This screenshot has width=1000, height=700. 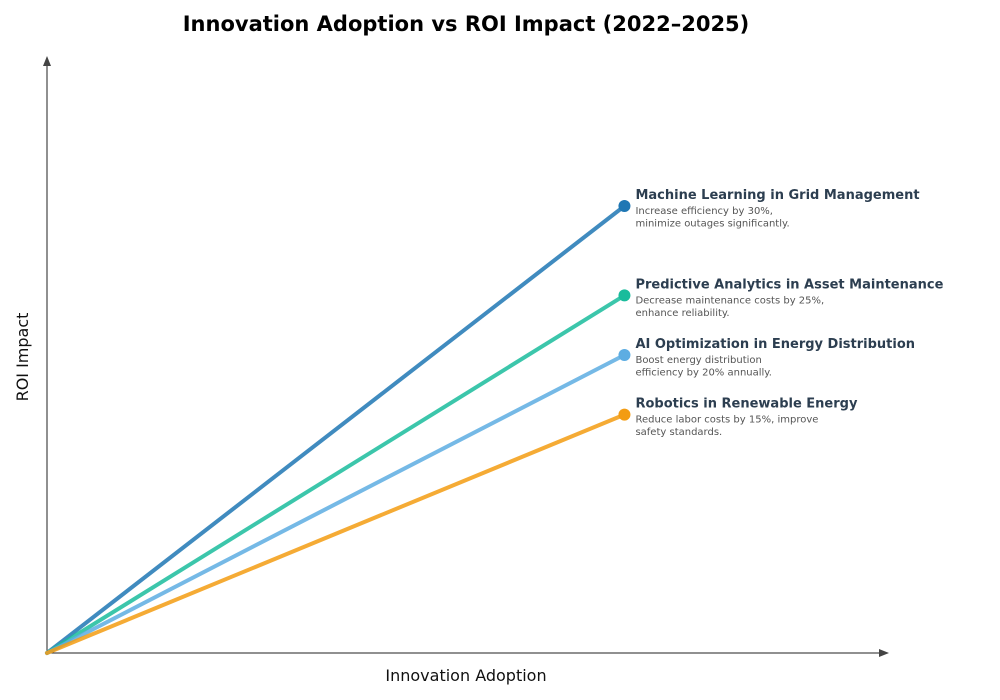 I want to click on series-description-line: Increase efficiency by 30%,, so click(x=704, y=211).